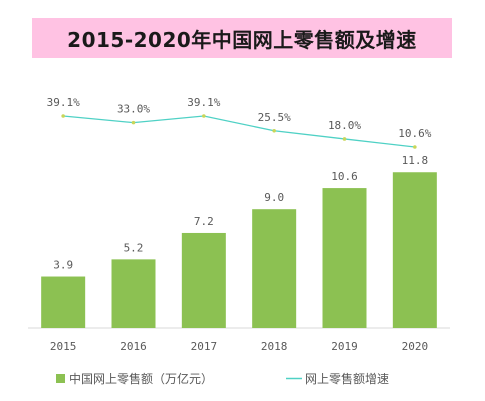  What do you see at coordinates (204, 116) in the screenshot?
I see `growth-point-2017` at bounding box center [204, 116].